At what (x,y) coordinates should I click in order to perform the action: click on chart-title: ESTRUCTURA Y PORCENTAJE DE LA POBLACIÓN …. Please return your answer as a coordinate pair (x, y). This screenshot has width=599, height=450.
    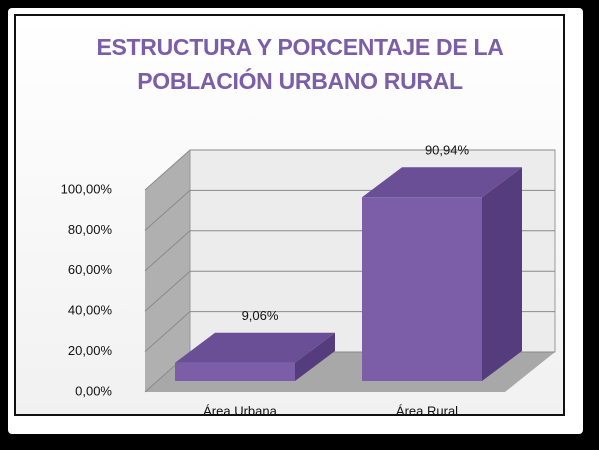
    Looking at the image, I should click on (300, 64).